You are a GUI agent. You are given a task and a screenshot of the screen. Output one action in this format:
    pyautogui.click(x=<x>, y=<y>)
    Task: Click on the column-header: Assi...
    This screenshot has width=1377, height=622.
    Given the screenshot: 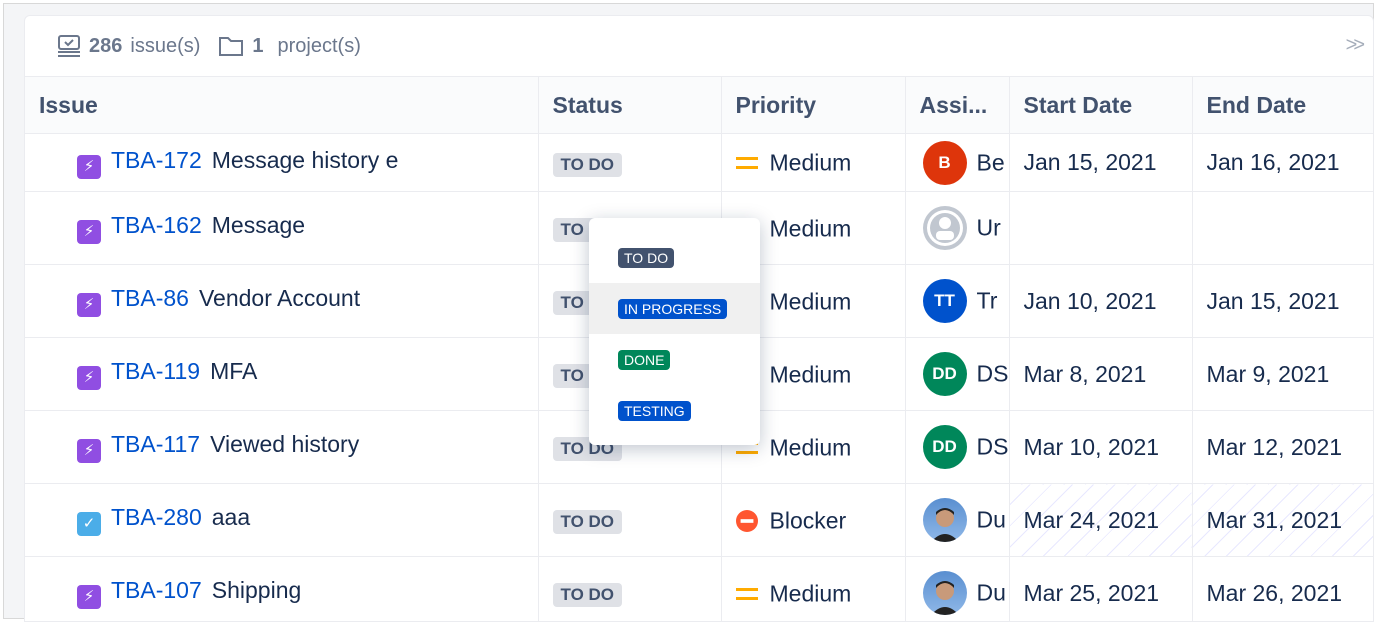 What is the action you would take?
    pyautogui.click(x=957, y=105)
    